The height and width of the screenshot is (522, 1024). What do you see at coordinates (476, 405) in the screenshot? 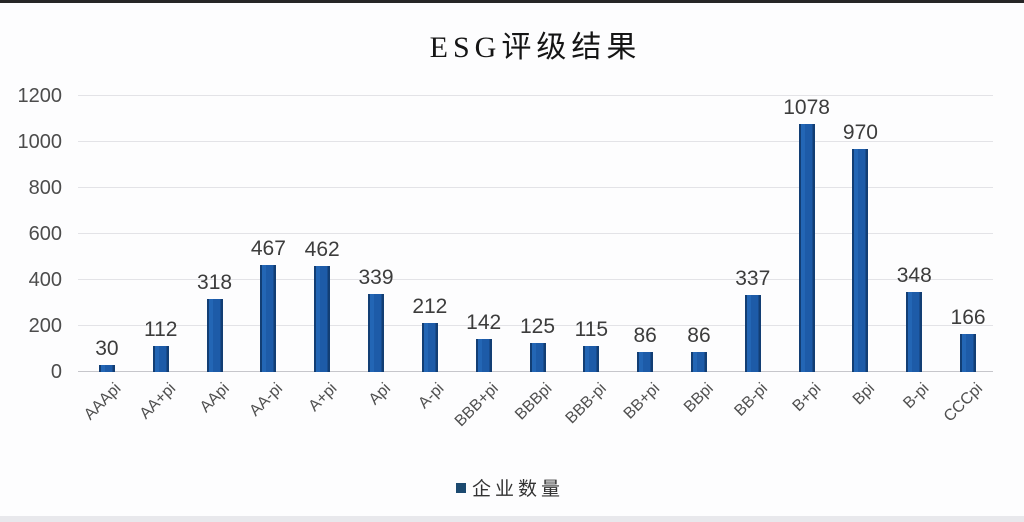
I see `x-axis-category-label: BBB+pi` at bounding box center [476, 405].